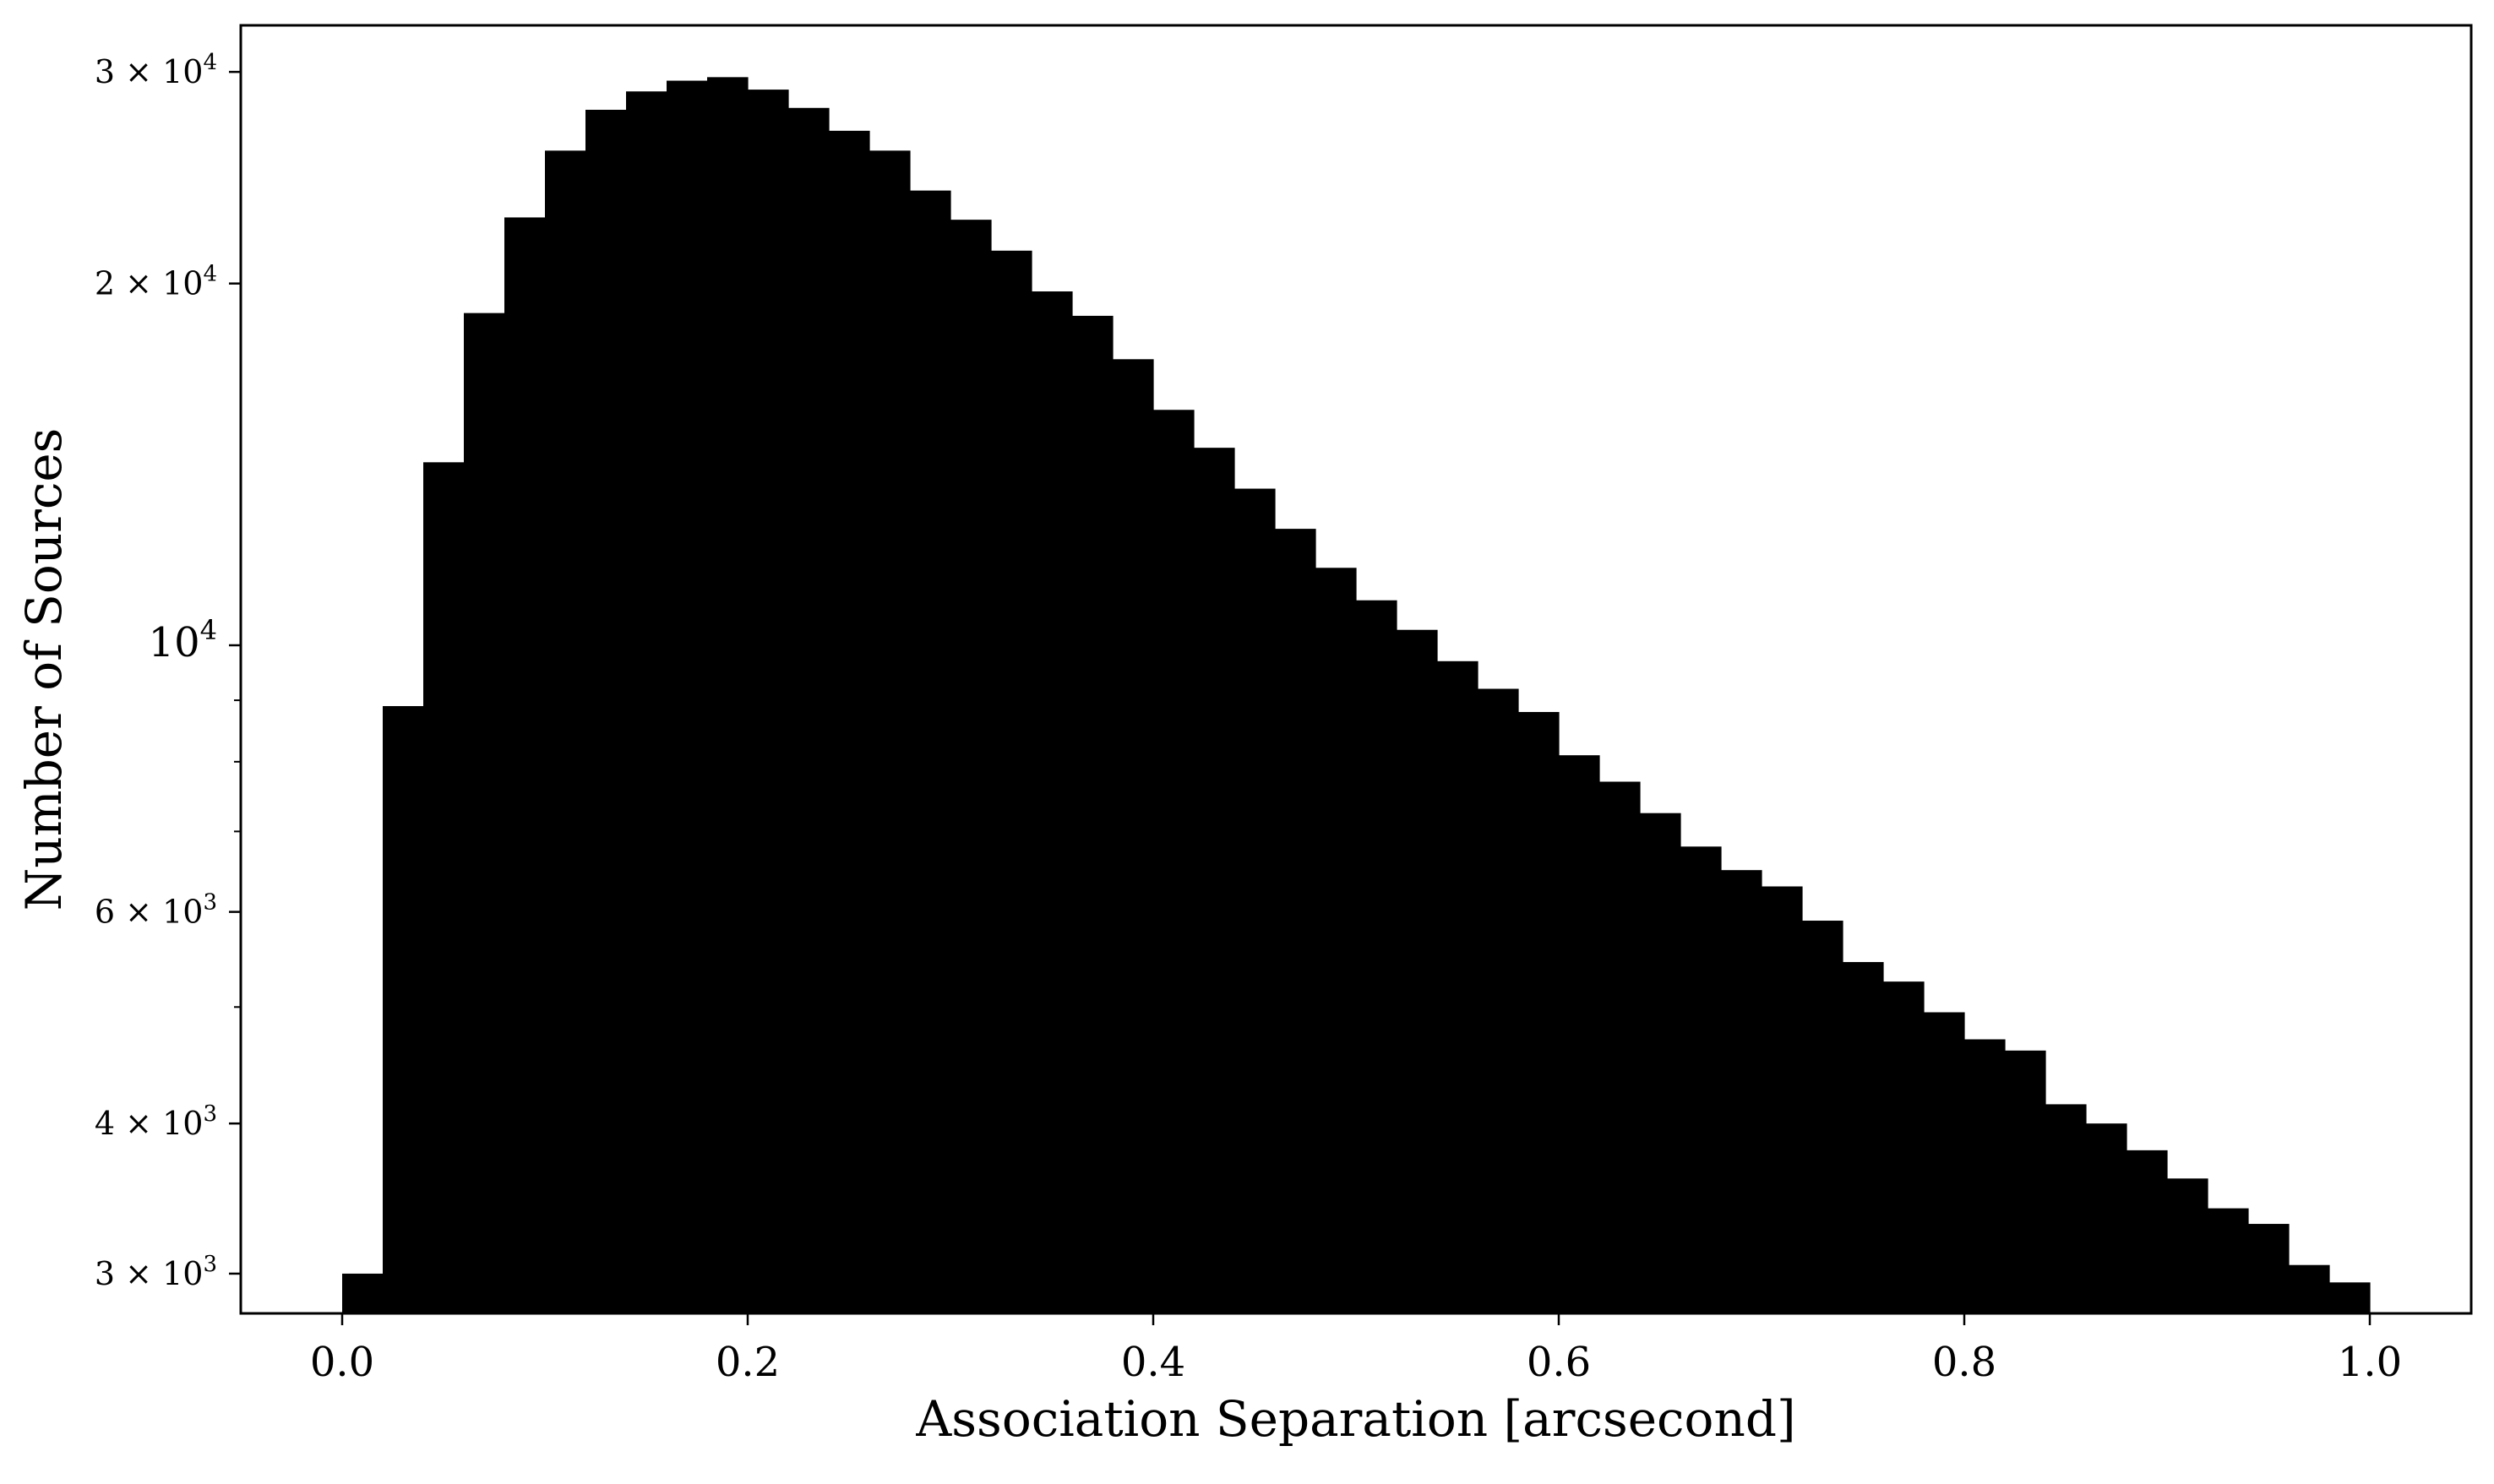 The height and width of the screenshot is (1484, 2494). What do you see at coordinates (2370, 1362) in the screenshot?
I see `x-tick-label: 1.0` at bounding box center [2370, 1362].